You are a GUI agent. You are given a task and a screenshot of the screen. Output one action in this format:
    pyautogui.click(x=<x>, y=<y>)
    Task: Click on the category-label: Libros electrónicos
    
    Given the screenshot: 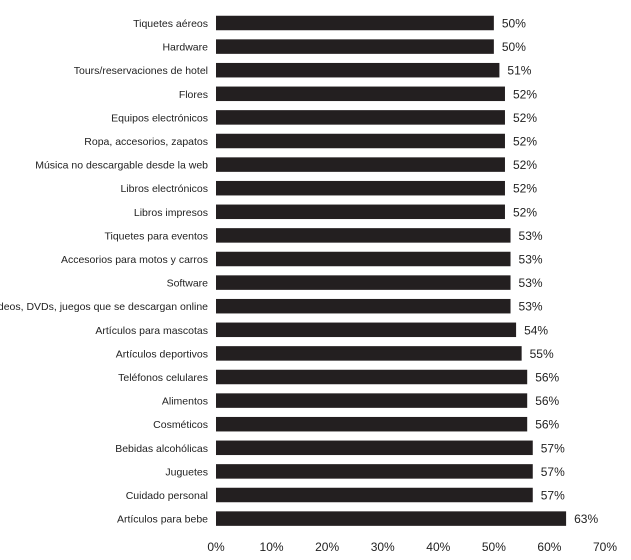 What is the action you would take?
    pyautogui.click(x=164, y=189)
    